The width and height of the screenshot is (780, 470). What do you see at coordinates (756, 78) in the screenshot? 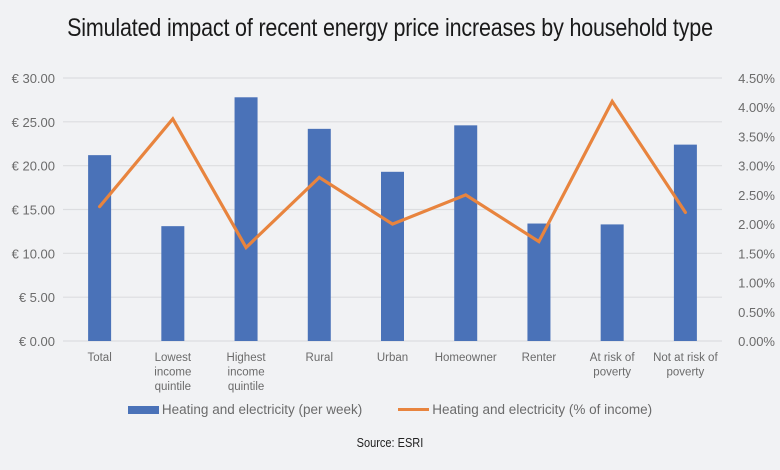
I see `right-axis-tick-label: 4.50%` at bounding box center [756, 78].